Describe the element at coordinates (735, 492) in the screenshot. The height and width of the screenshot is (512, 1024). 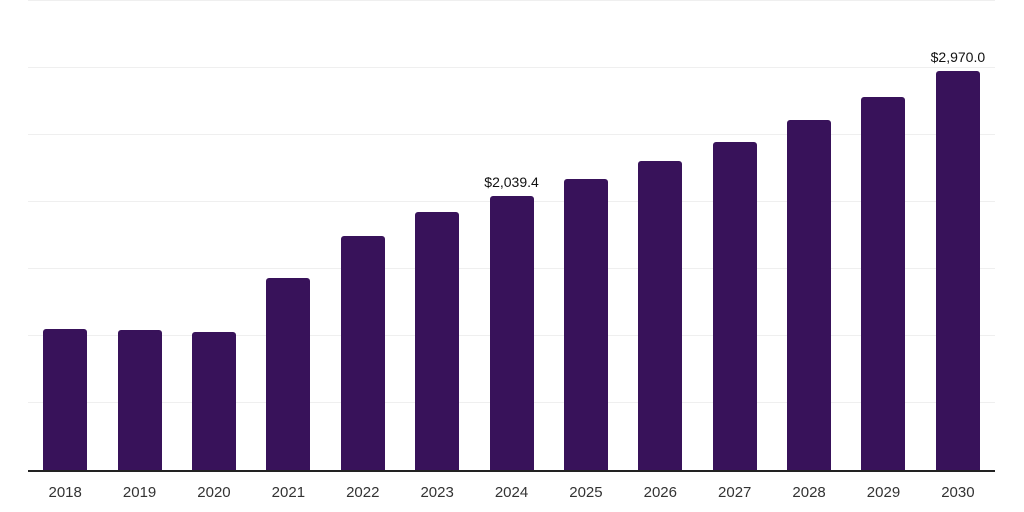
I see `x-axis-tick-label-2027: 2027` at that location.